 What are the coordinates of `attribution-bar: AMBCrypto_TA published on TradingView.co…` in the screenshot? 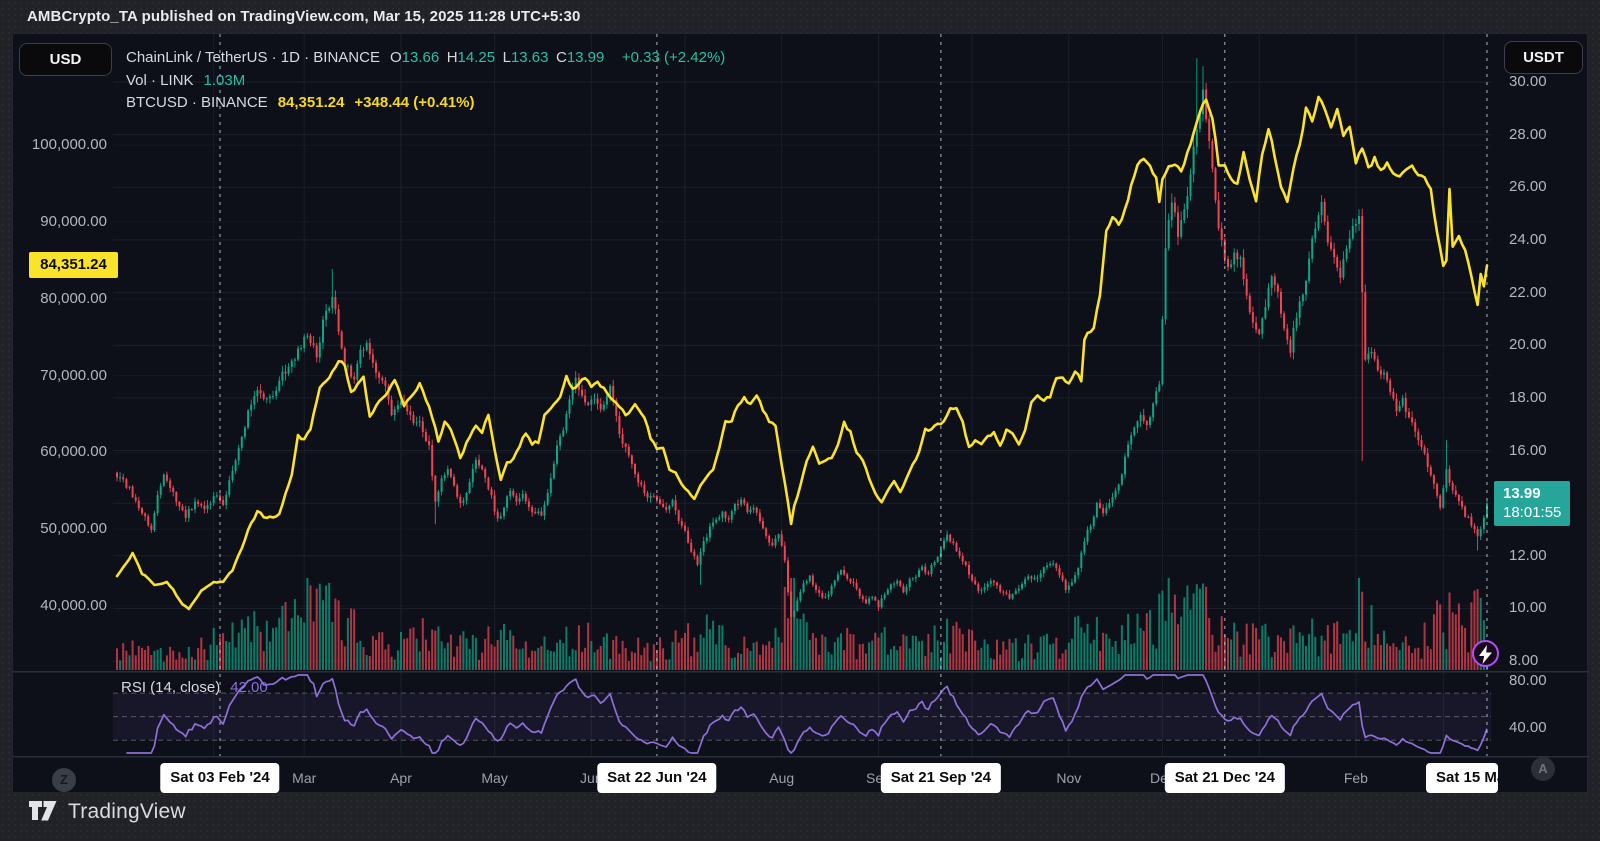 It's located at (800, 16).